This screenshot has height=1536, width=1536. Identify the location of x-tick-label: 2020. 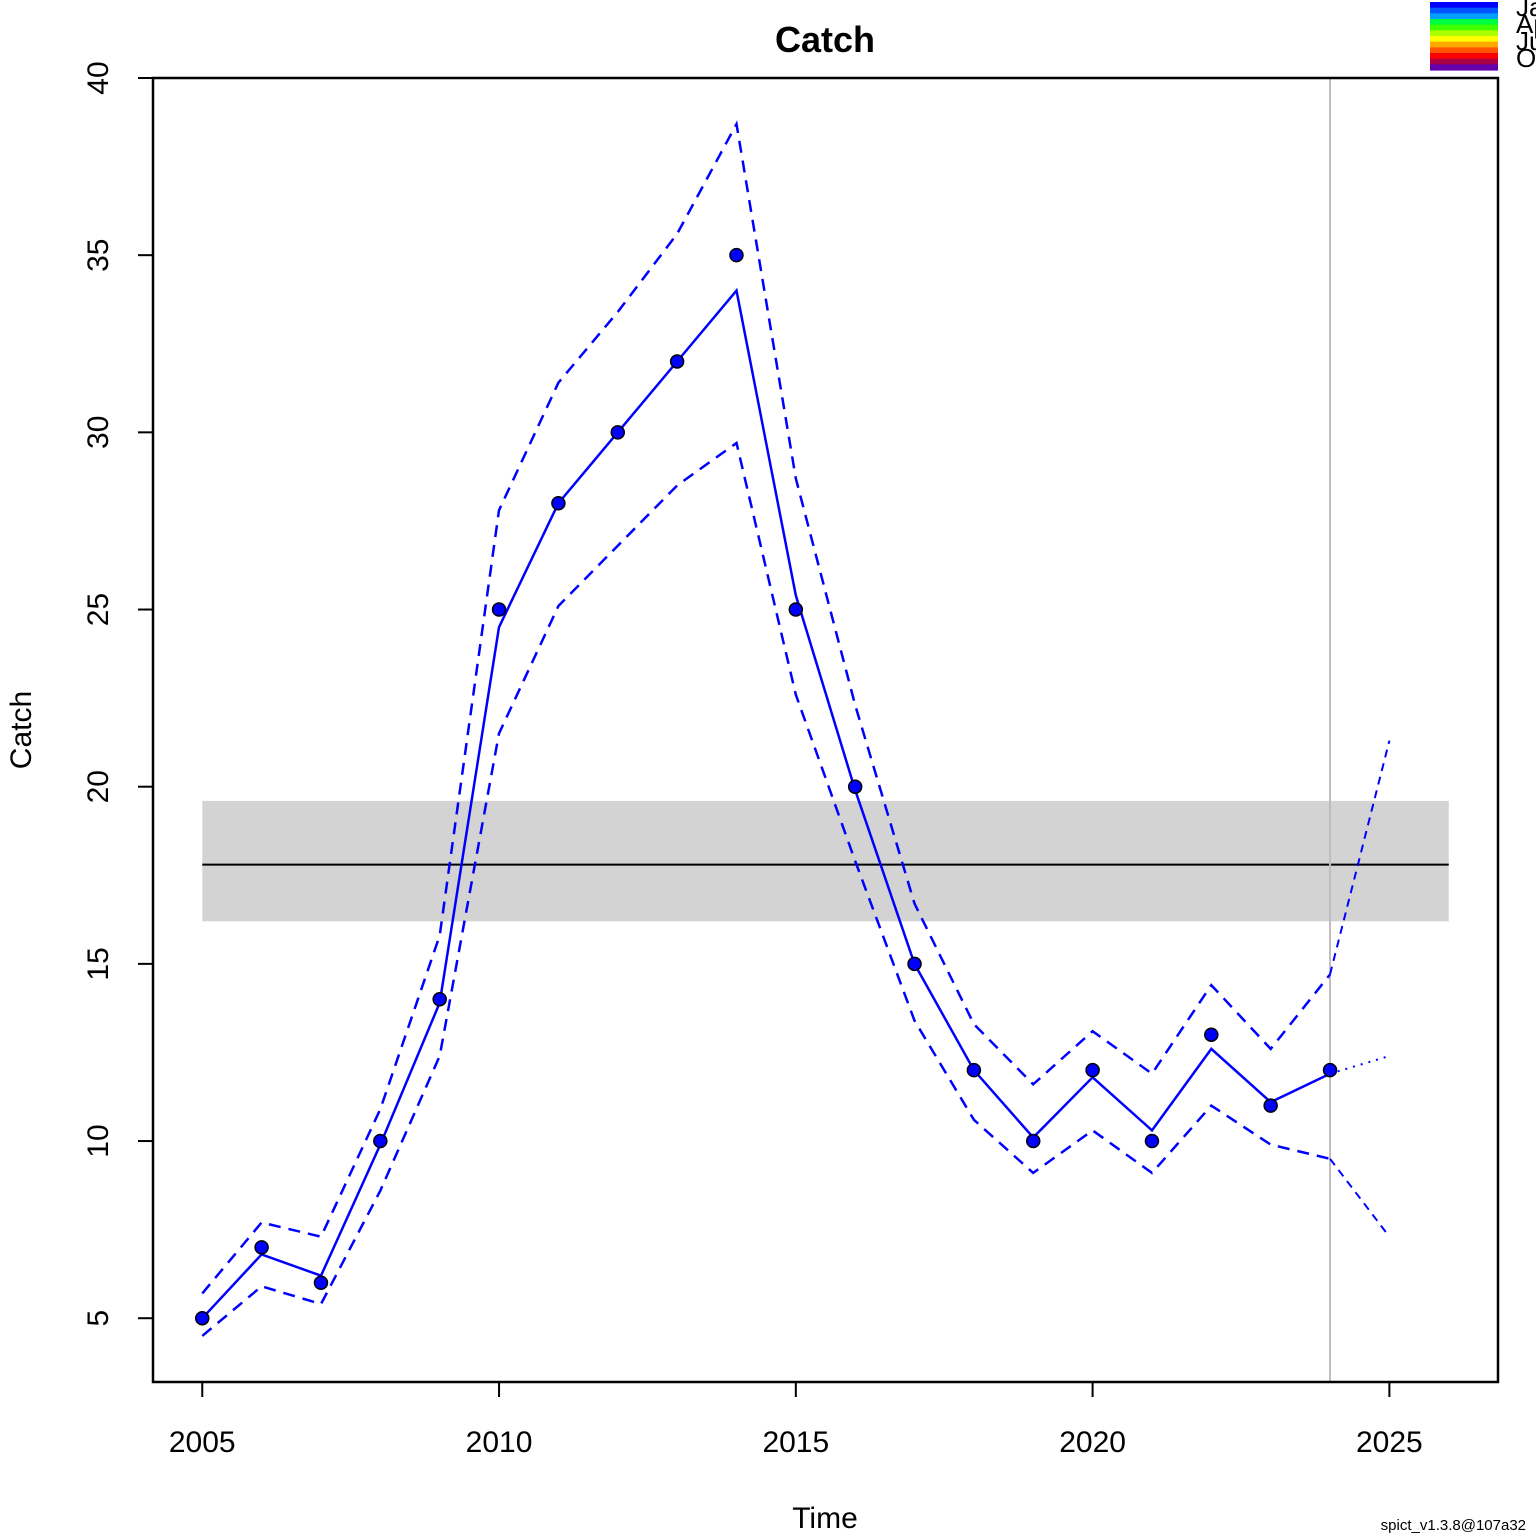
(1092, 1442).